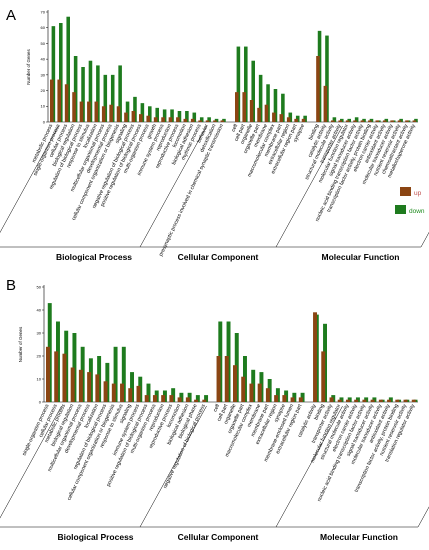 This screenshot has height=550, width=429. What do you see at coordinates (43, 27) in the screenshot?
I see `y-tick-label: 60` at bounding box center [43, 27].